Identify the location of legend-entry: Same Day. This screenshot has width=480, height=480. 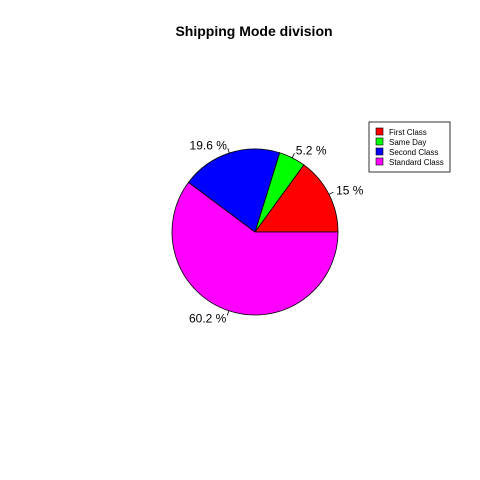
(407, 142).